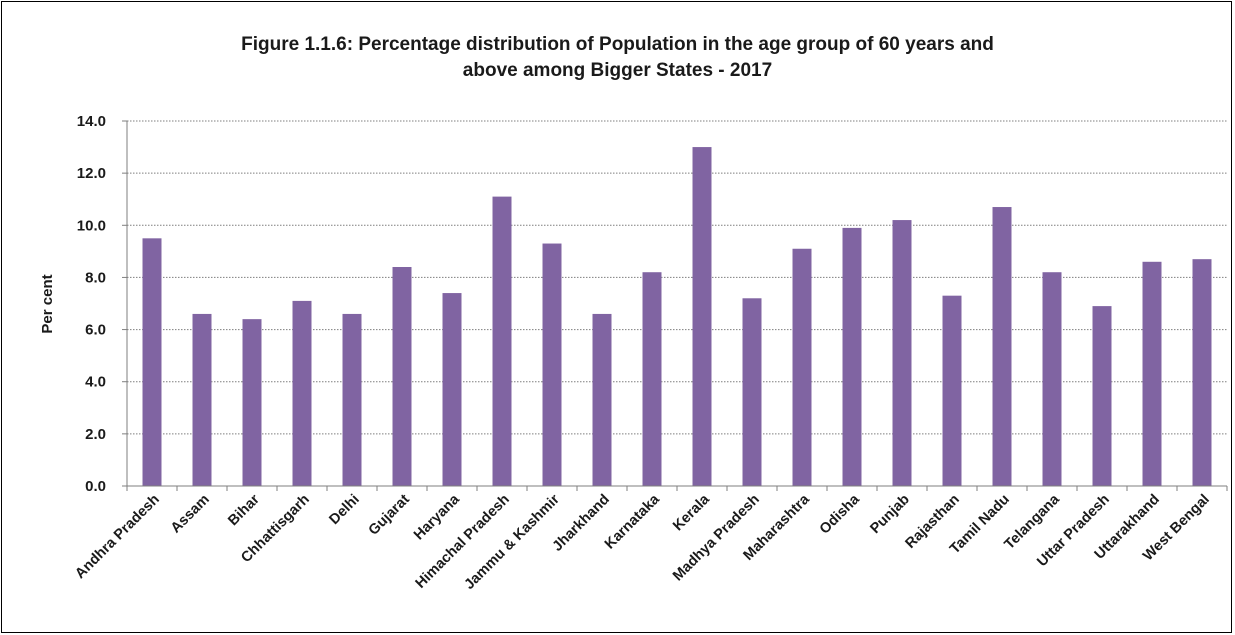 The width and height of the screenshot is (1235, 635). What do you see at coordinates (502, 341) in the screenshot?
I see `bar-himachal-pradesh` at bounding box center [502, 341].